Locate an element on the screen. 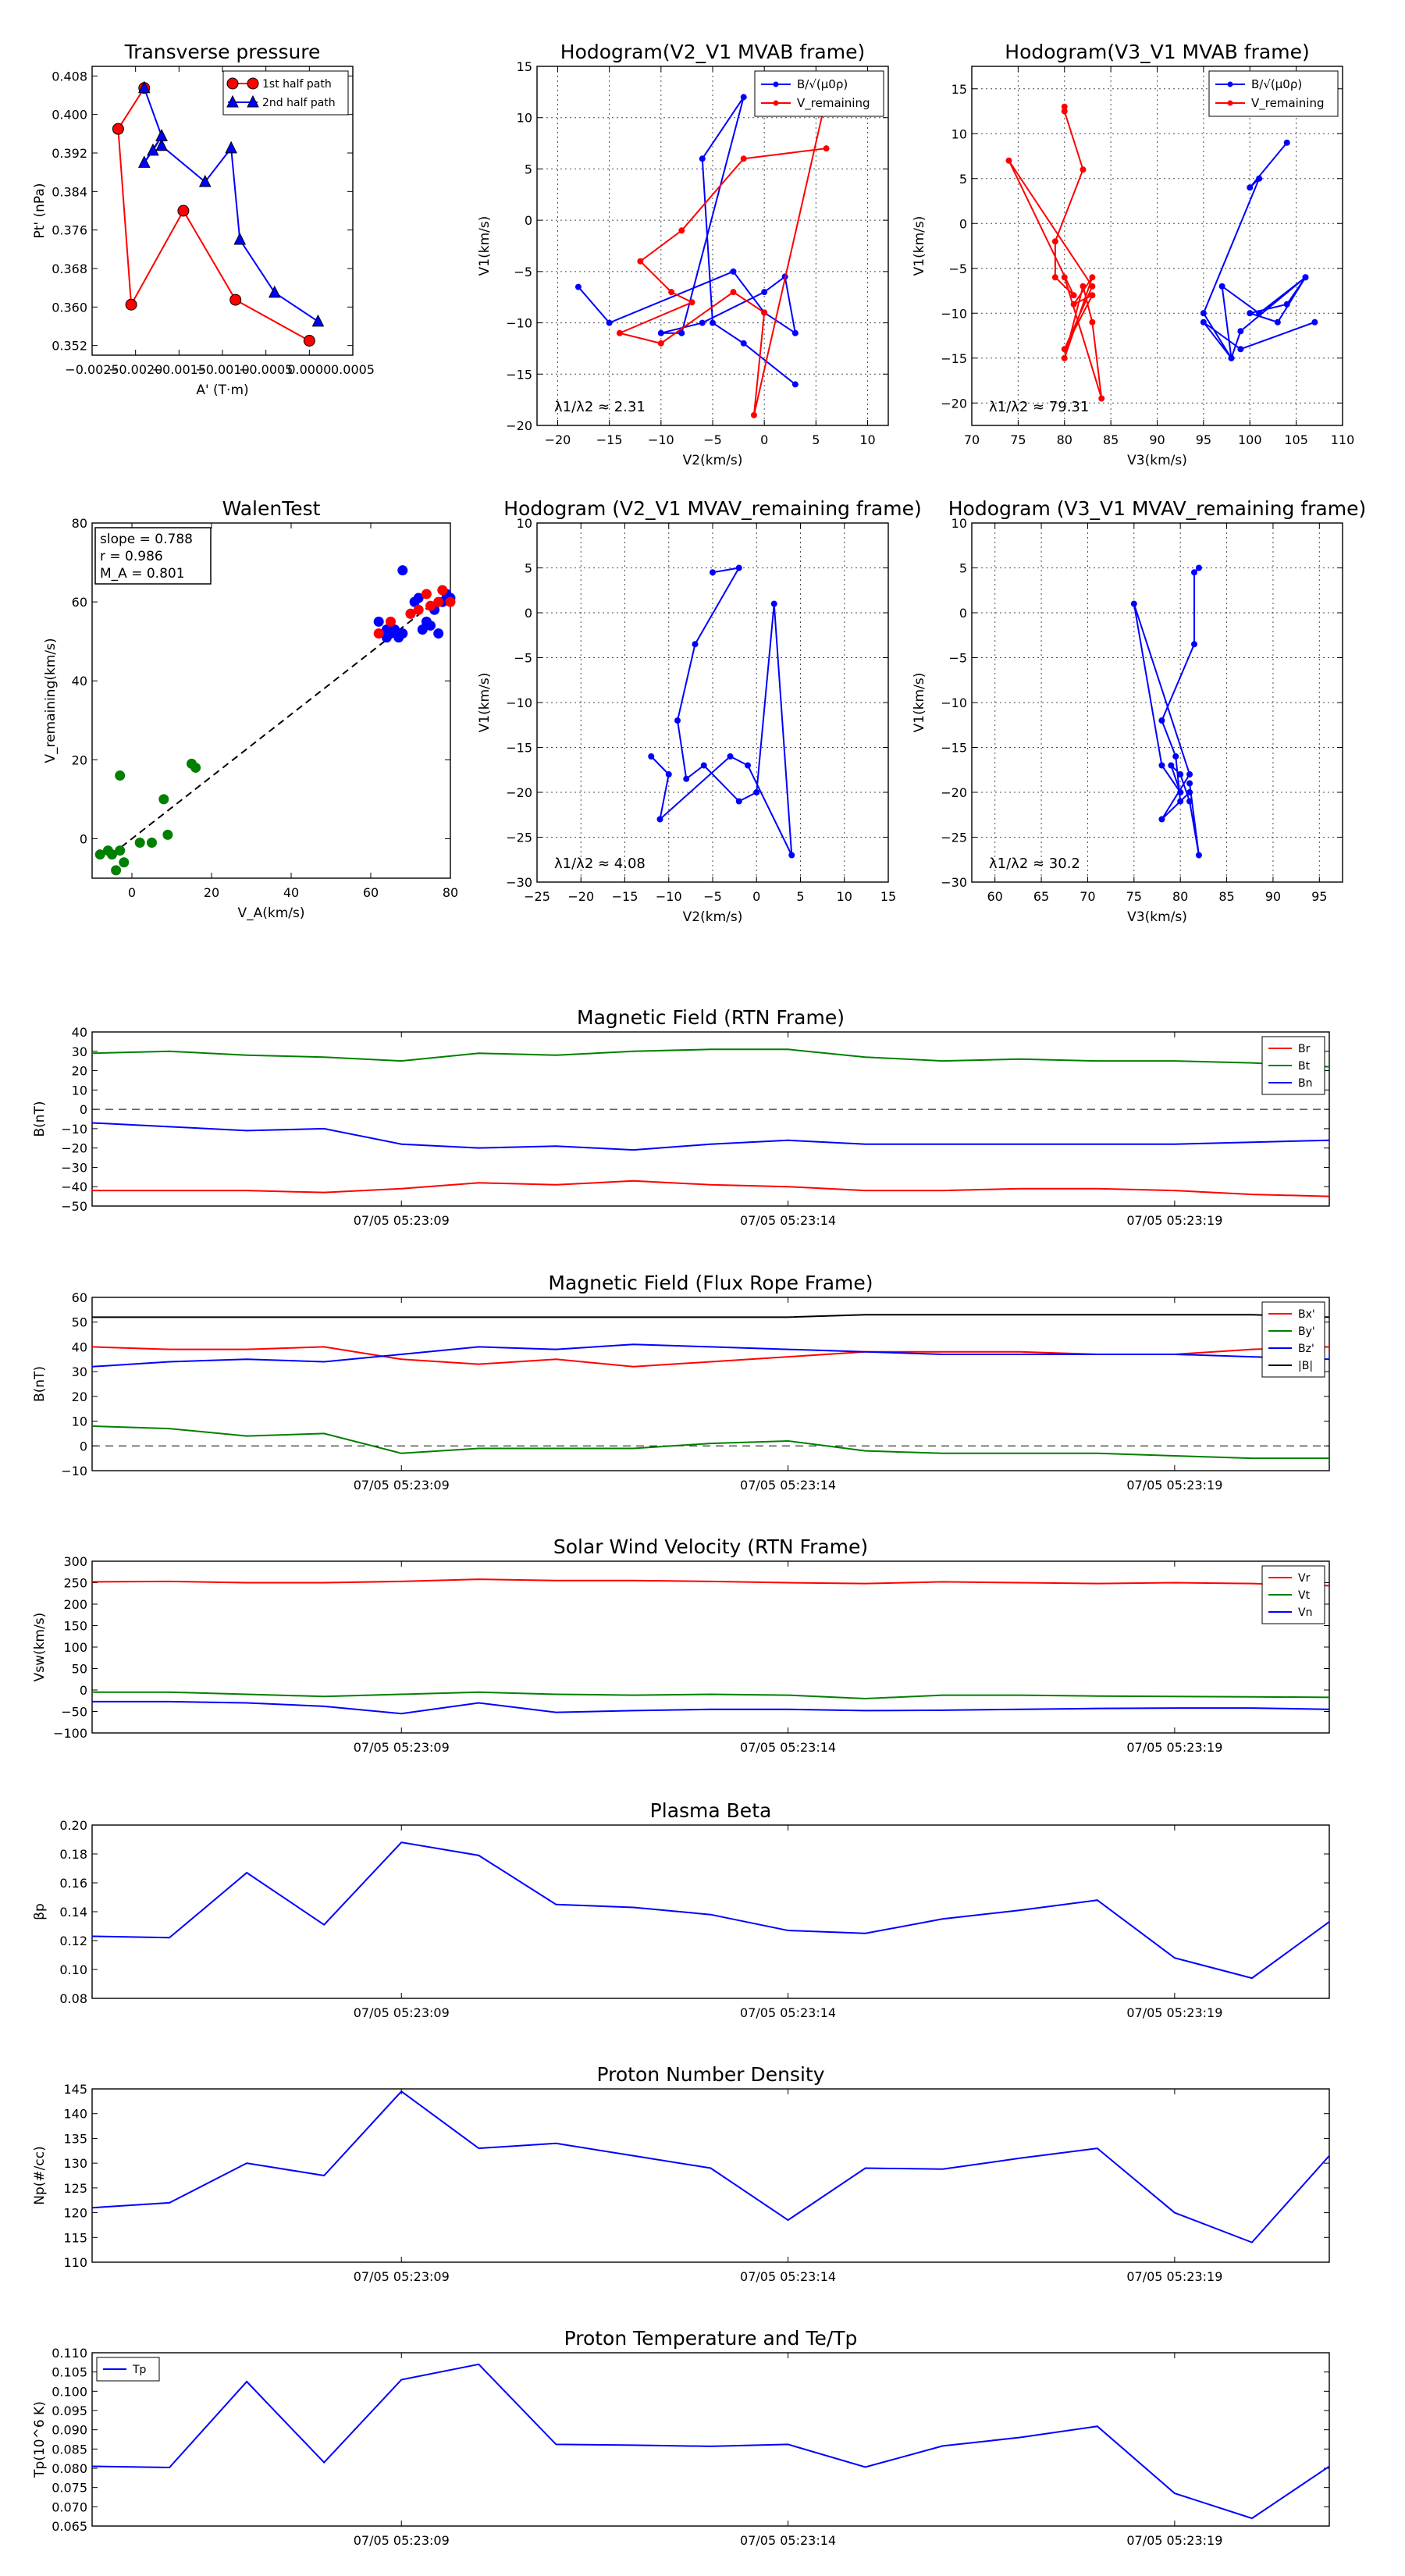 This screenshot has height=2576, width=1405. legend-label: Br is located at coordinates (1304, 1049).